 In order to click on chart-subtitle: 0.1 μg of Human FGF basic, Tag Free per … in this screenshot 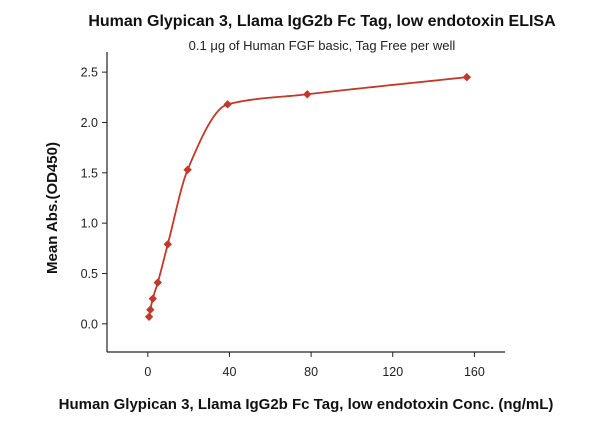, I will do `click(322, 45)`.